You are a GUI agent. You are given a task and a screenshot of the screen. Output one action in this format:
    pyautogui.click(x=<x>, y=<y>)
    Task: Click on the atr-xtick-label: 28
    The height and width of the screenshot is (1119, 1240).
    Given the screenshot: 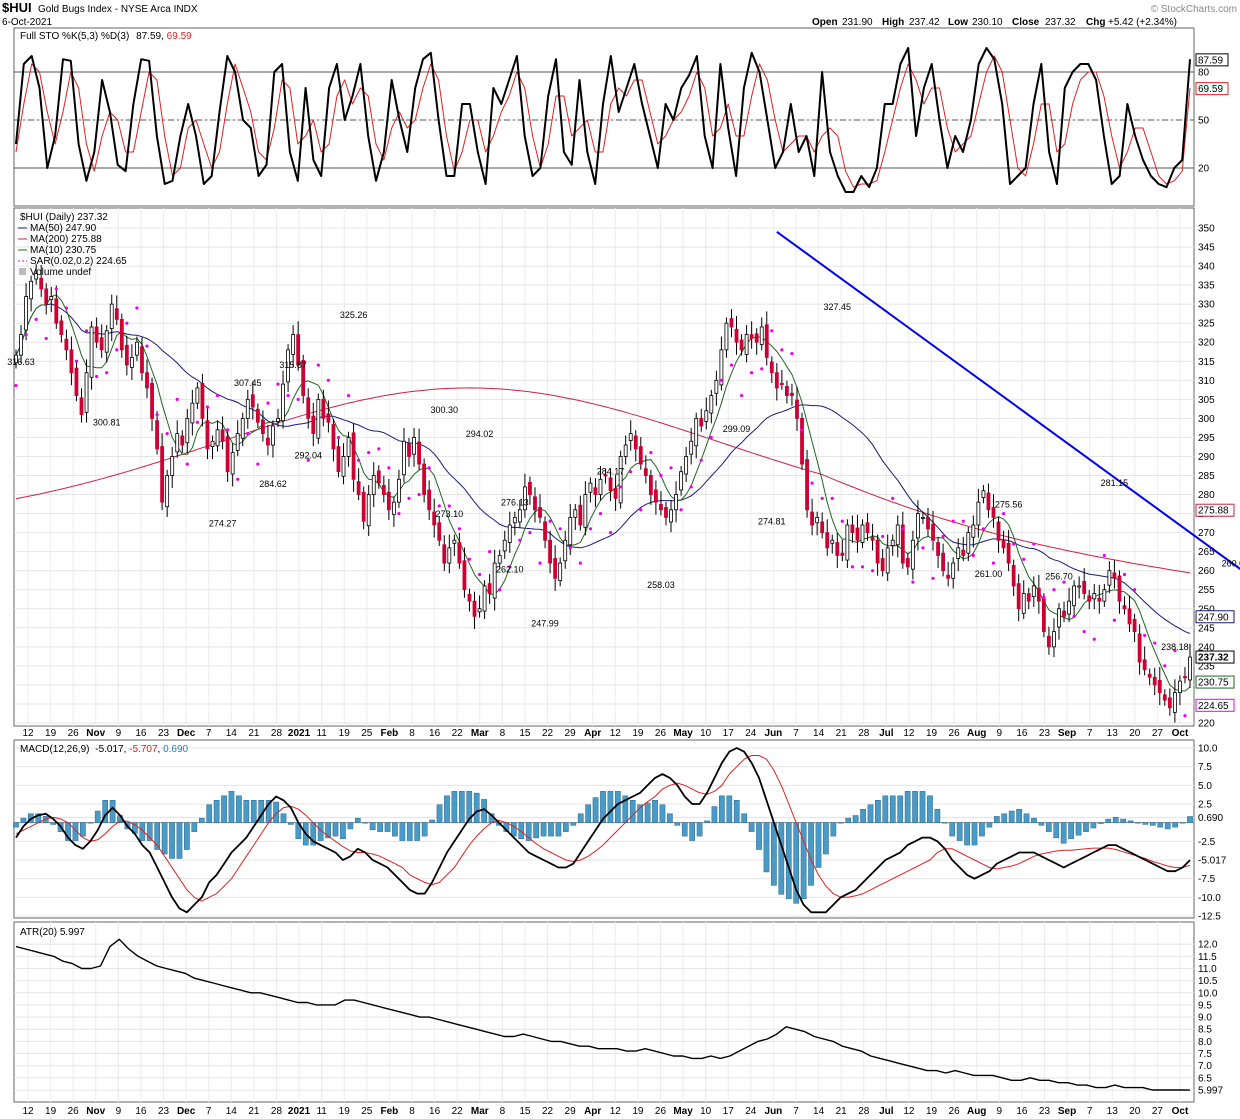 What is the action you would take?
    pyautogui.click(x=864, y=1111)
    